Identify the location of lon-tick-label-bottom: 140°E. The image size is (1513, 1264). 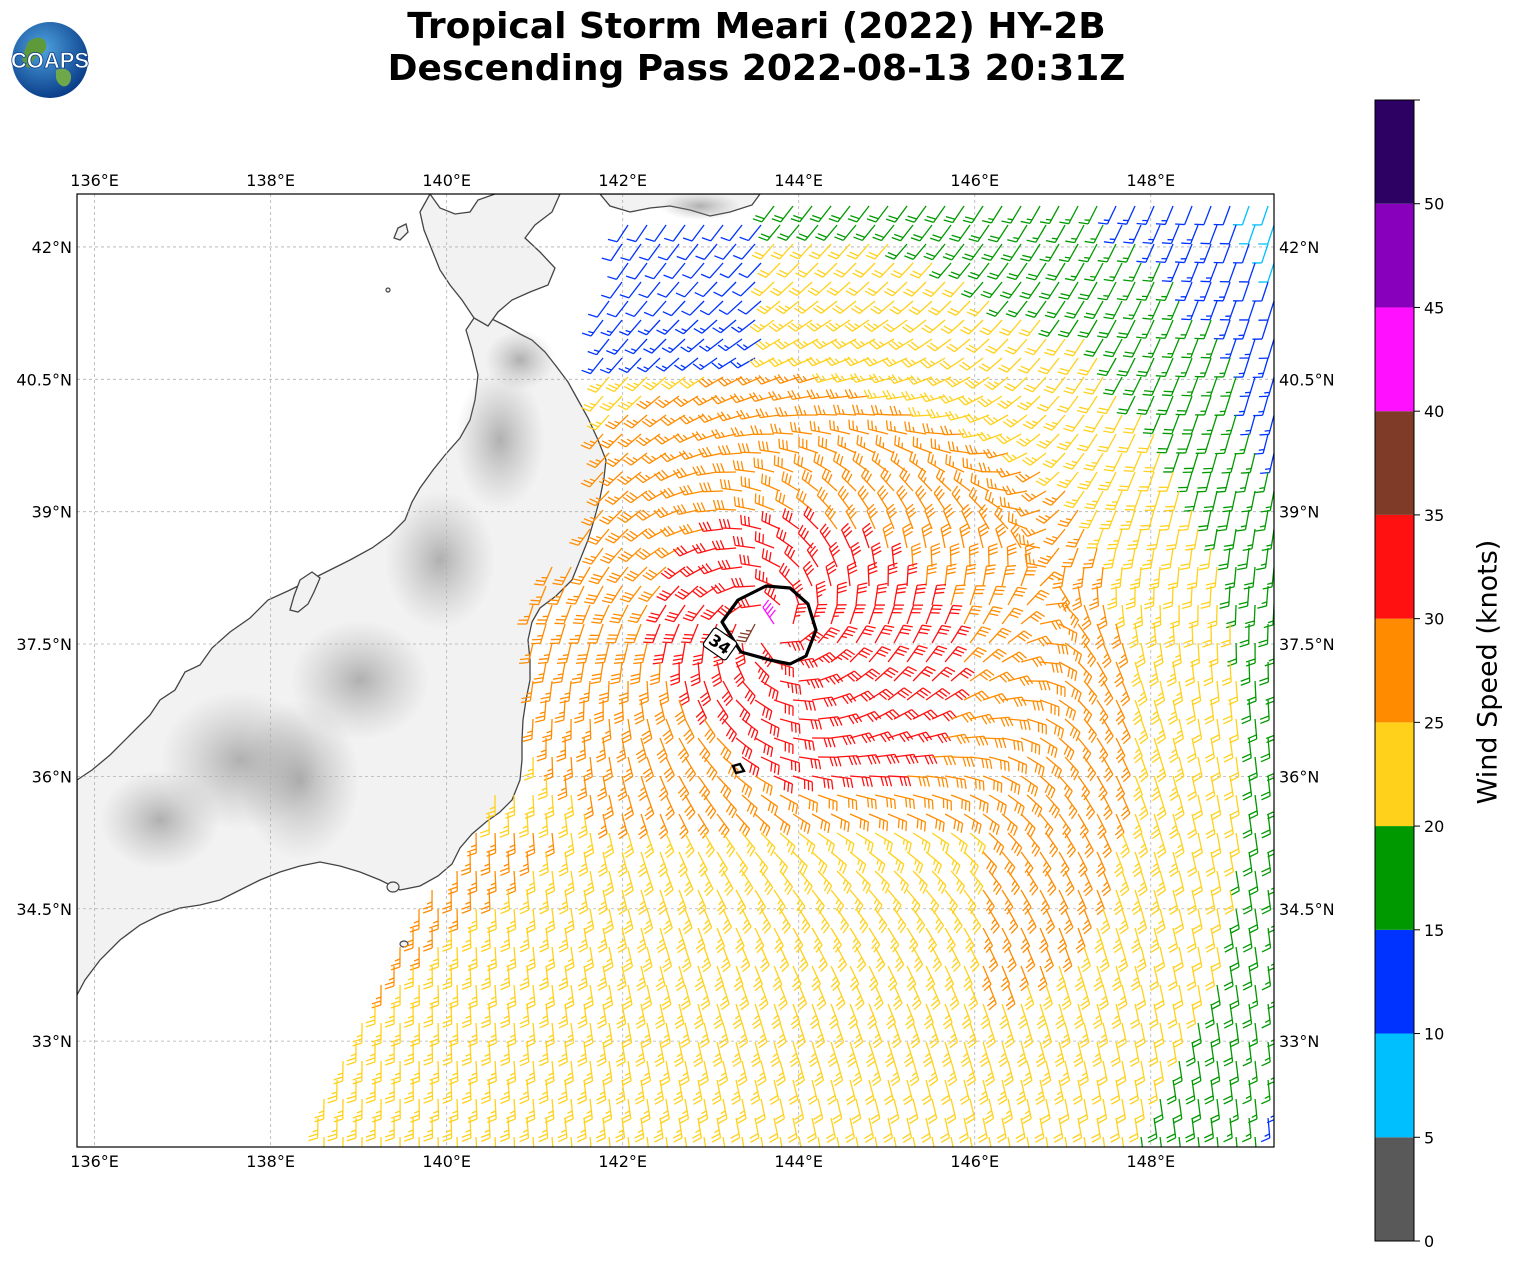
(446, 1161).